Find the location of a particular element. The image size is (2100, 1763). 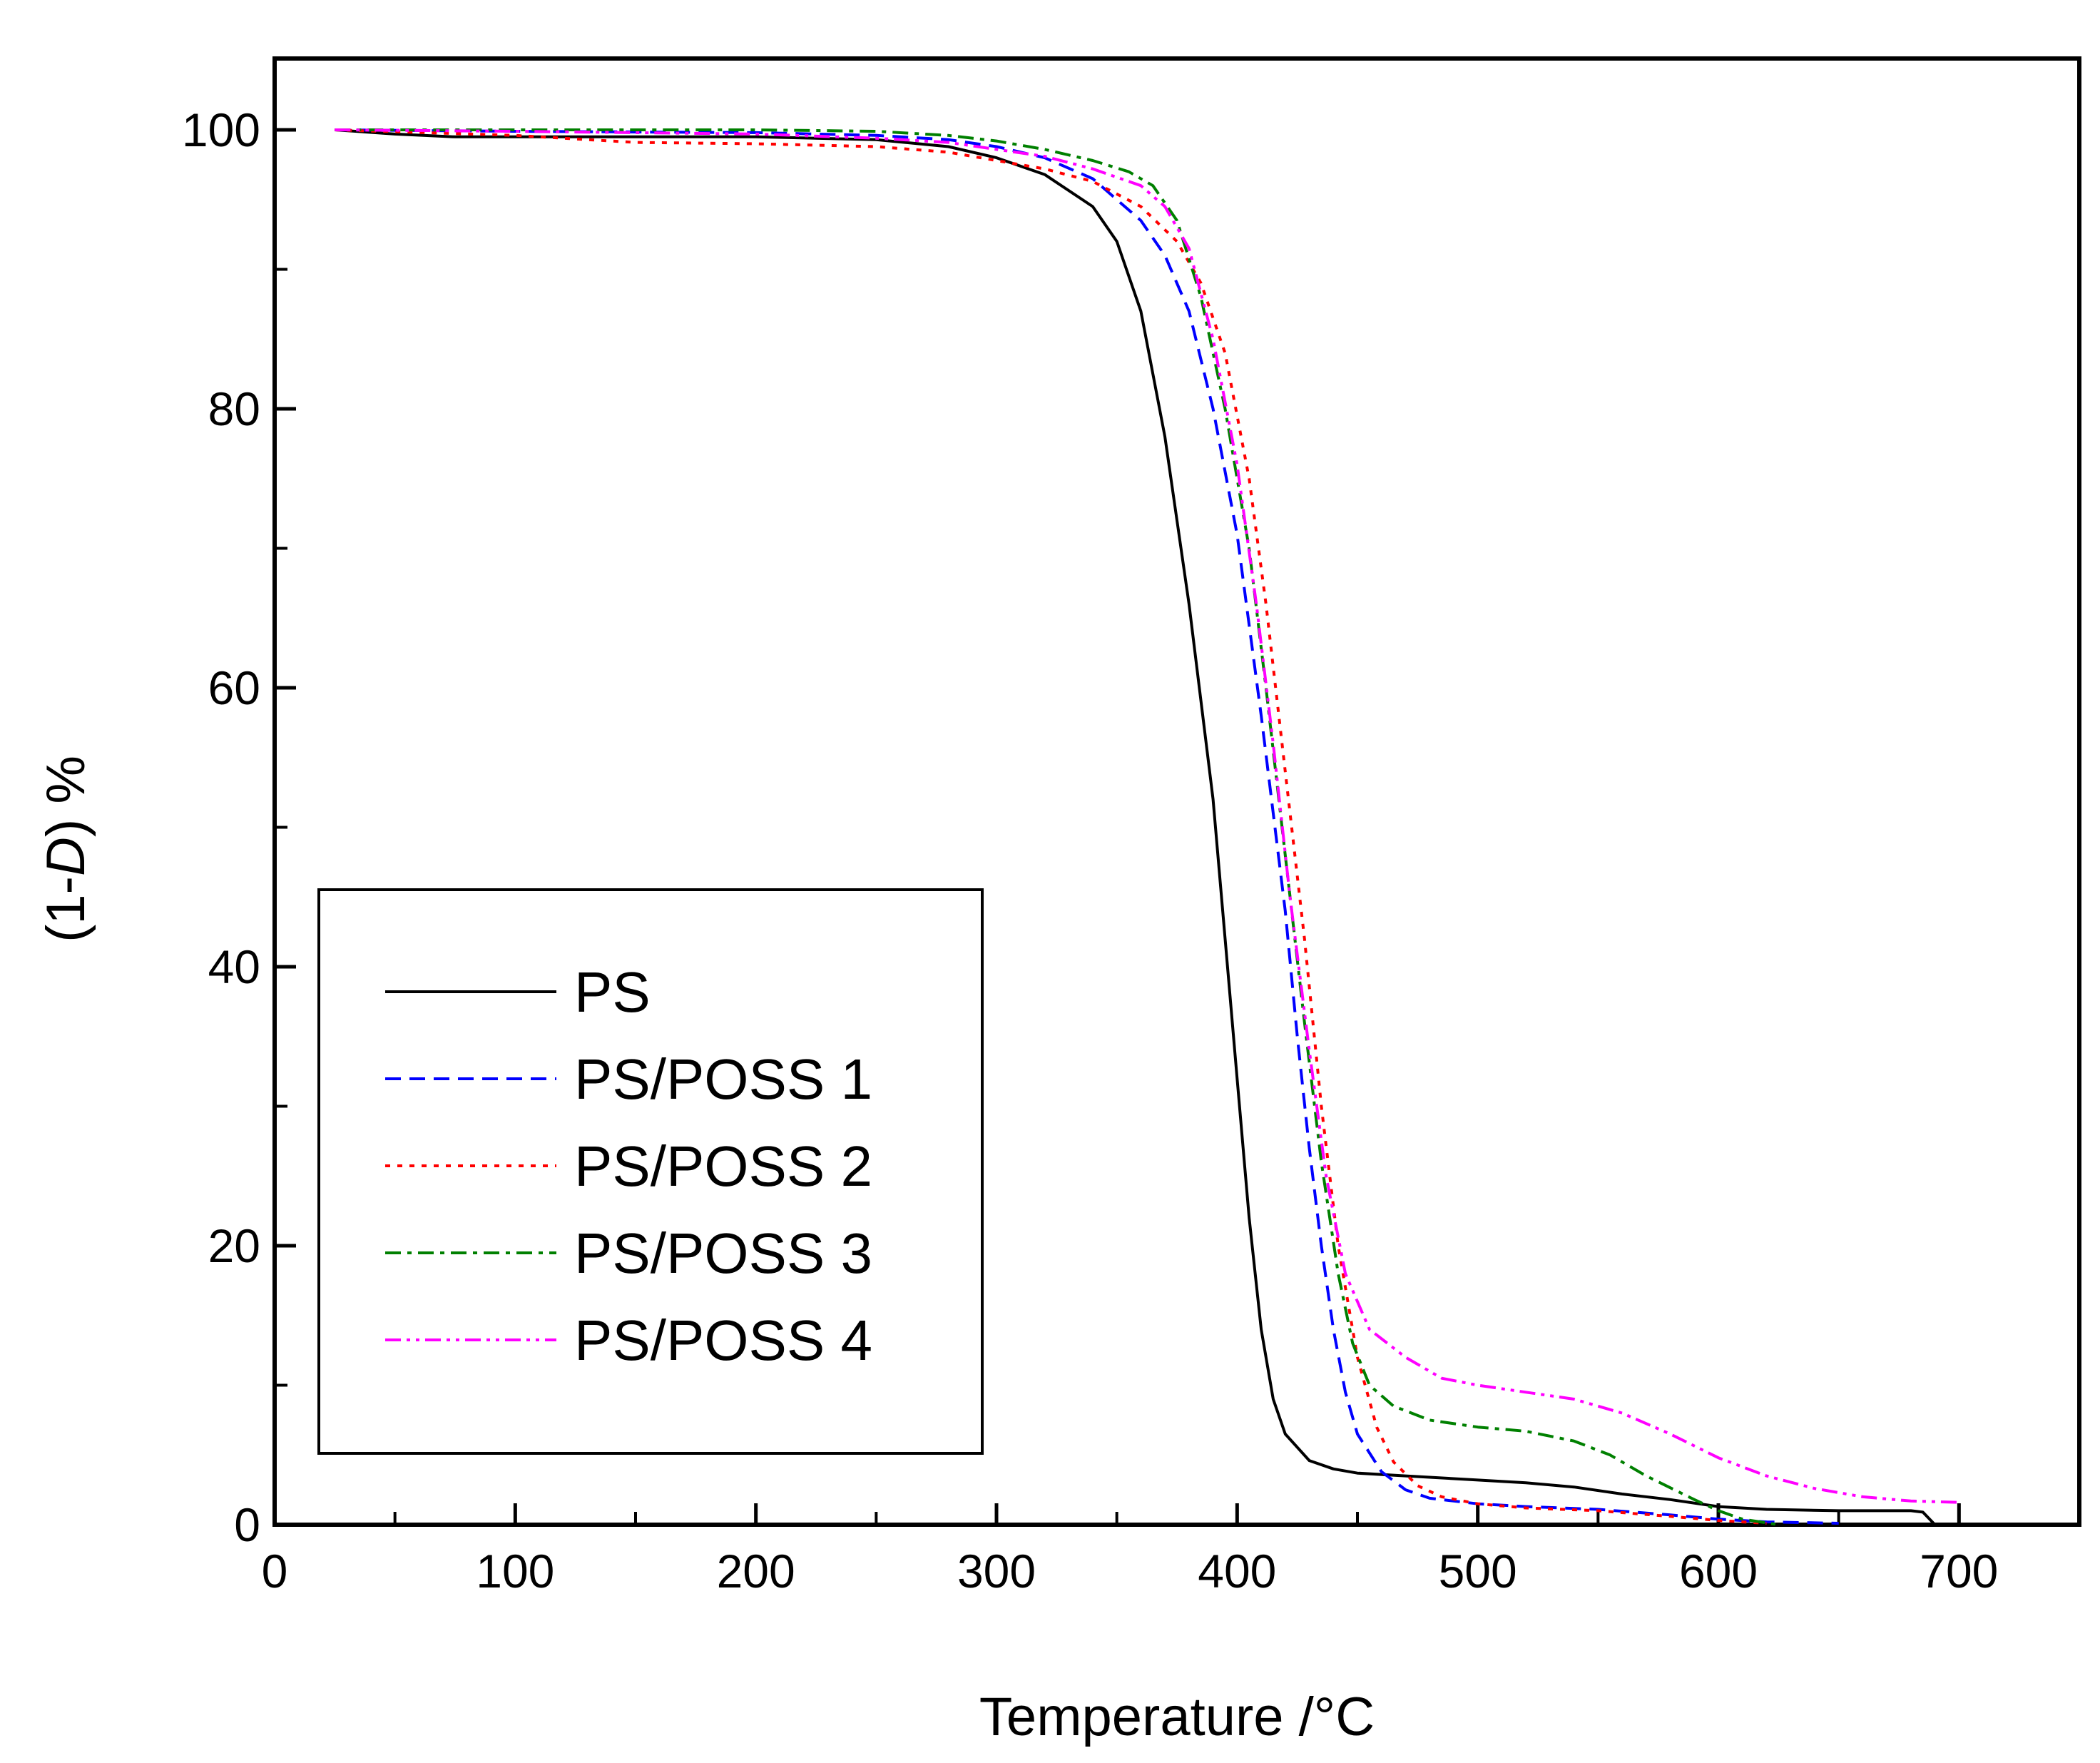

y-axis-title-suffix: ) % is located at coordinates (66, 796).